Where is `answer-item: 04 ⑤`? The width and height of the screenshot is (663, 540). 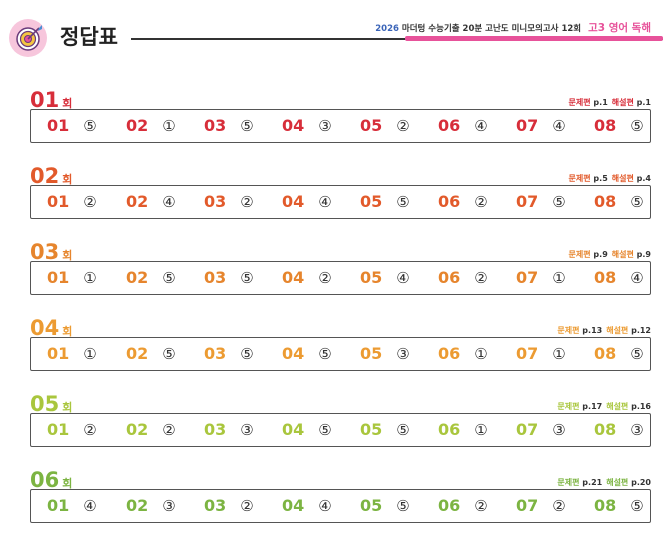
answer-item: 04 ⑤ is located at coordinates (307, 430).